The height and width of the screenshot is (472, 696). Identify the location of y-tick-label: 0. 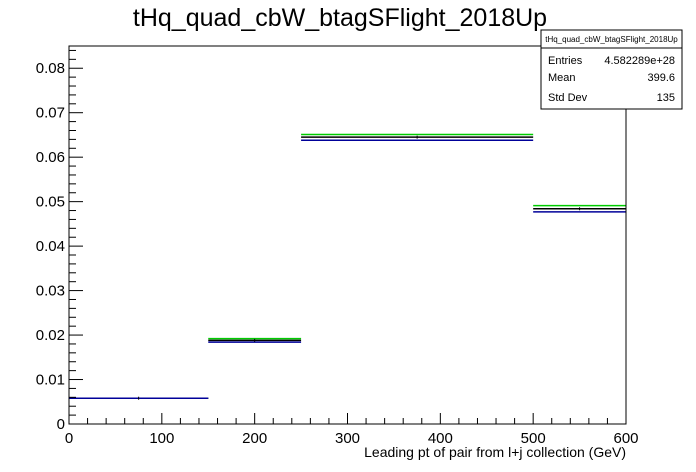
(61, 424).